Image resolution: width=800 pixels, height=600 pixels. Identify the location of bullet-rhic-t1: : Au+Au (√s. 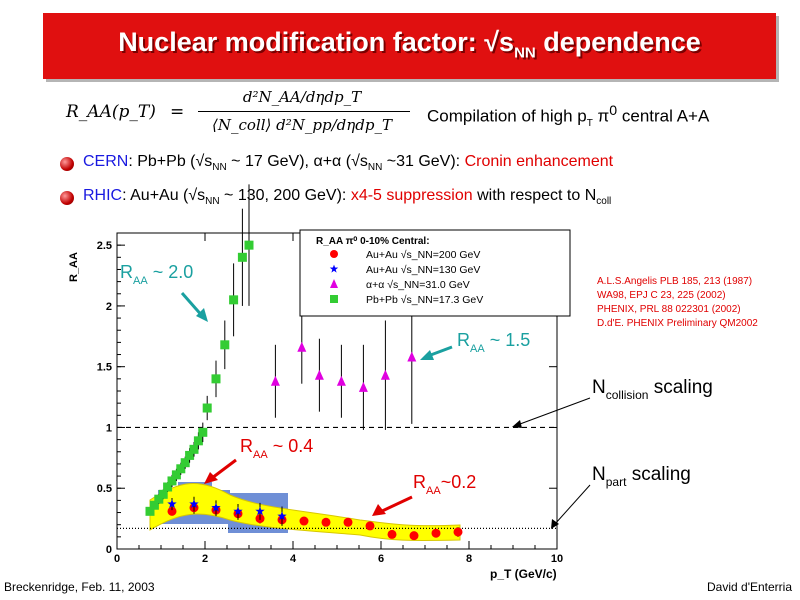
(164, 195).